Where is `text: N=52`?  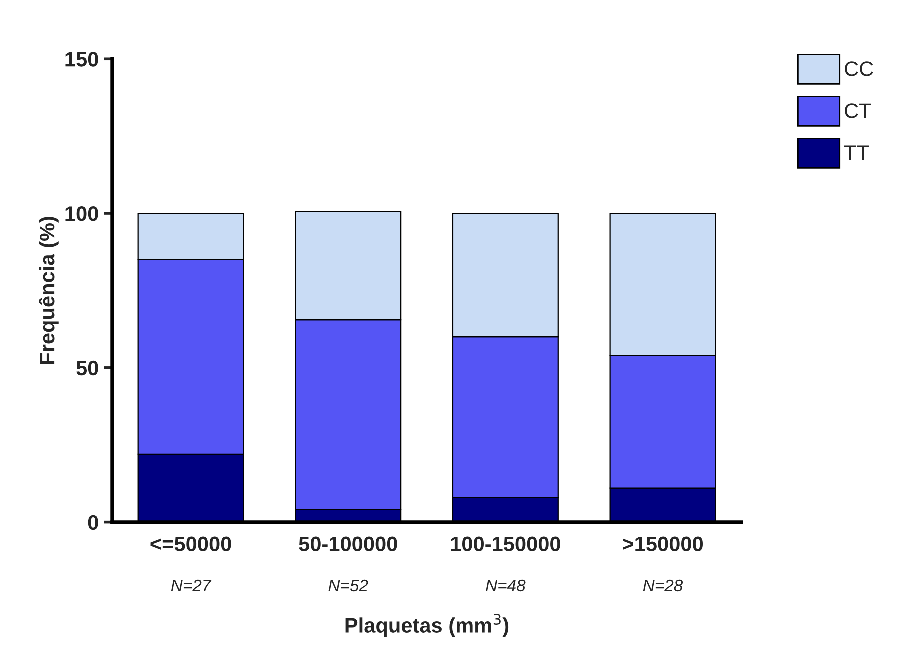
text: N=52 is located at coordinates (348, 586).